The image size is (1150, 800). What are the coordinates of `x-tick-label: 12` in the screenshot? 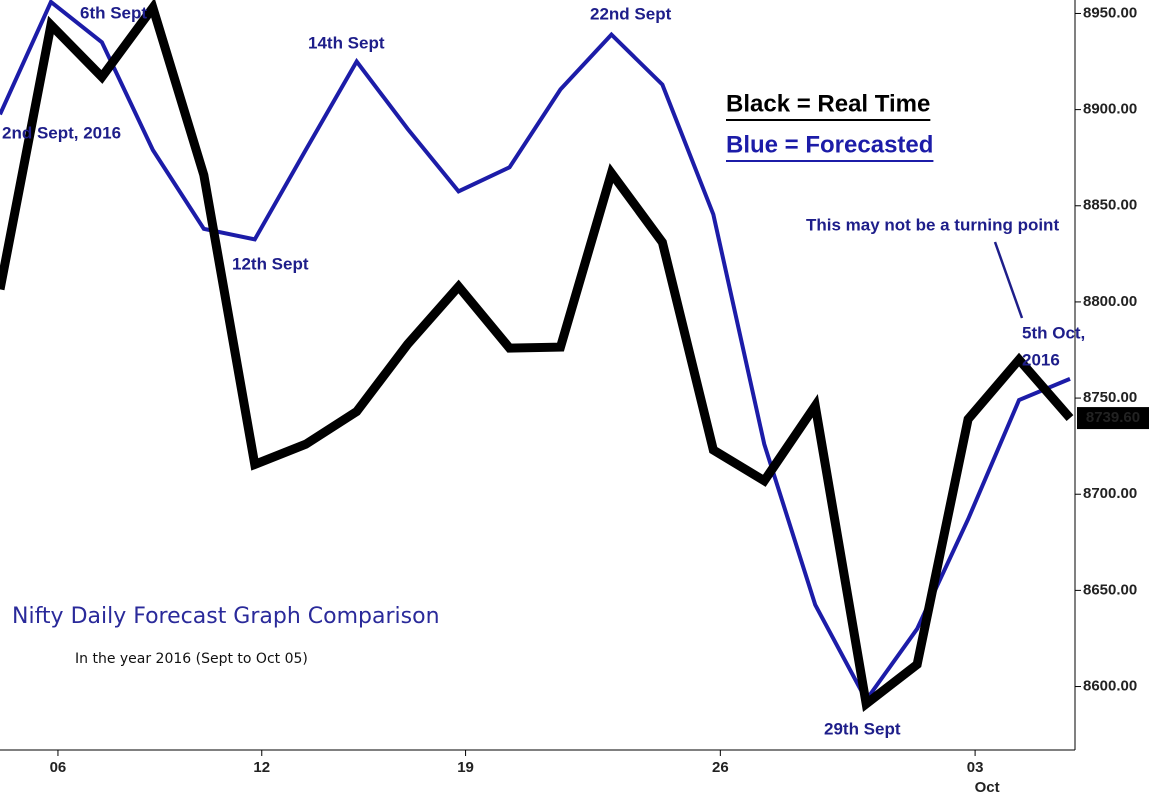 It's located at (261, 767).